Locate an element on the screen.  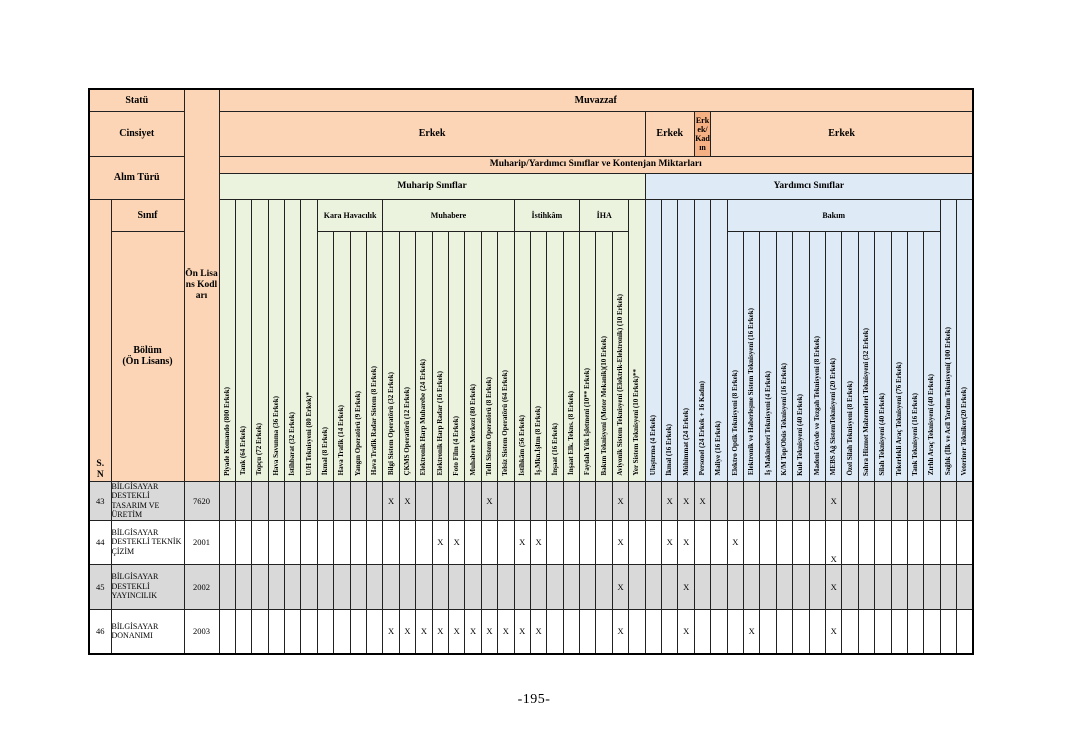
row-sn: 43 is located at coordinates (100, 500).